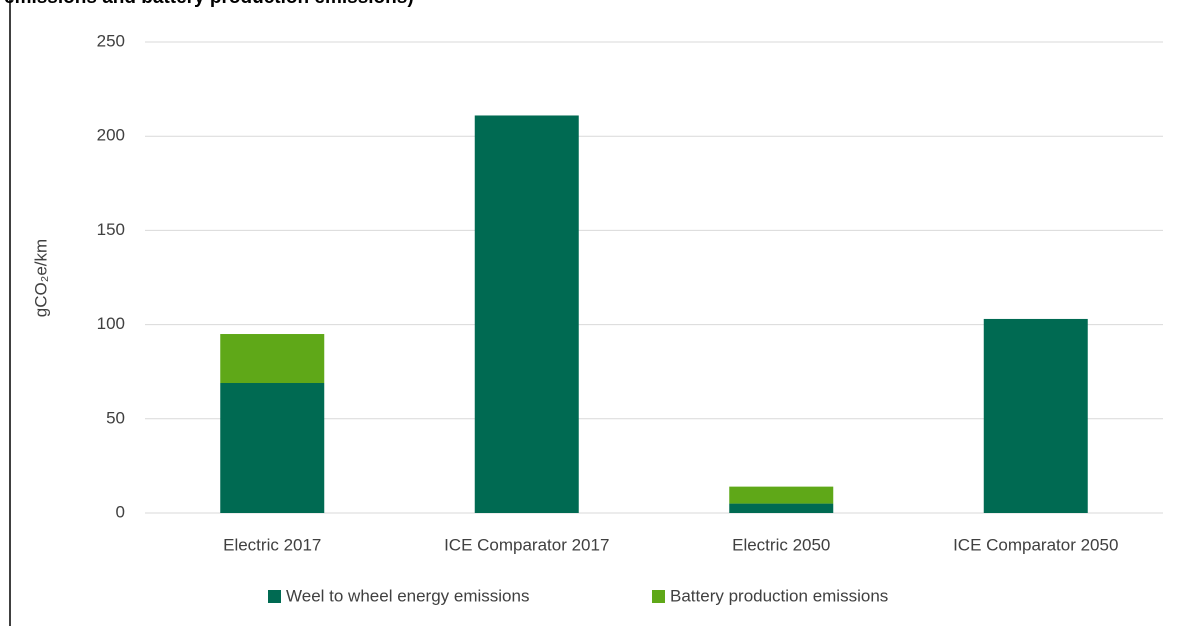 The image size is (1192, 626). Describe the element at coordinates (111, 40) in the screenshot. I see `y-tick-label: 250` at that location.